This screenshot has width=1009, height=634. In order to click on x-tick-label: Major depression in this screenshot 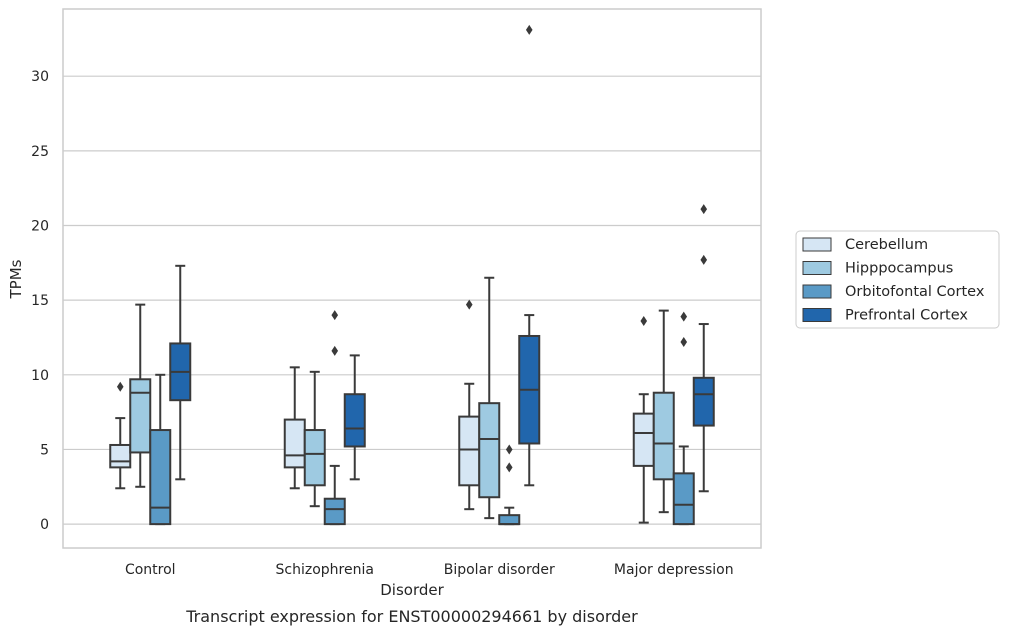, I will do `click(674, 570)`.